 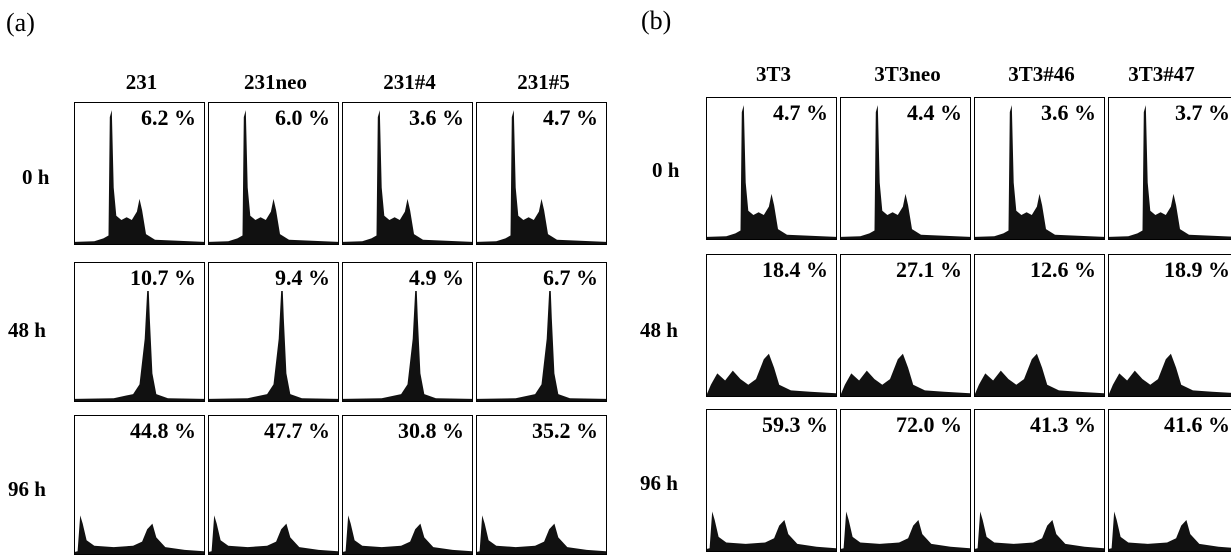 I want to click on subg1-percent: 41.3 %, so click(x=1063, y=425).